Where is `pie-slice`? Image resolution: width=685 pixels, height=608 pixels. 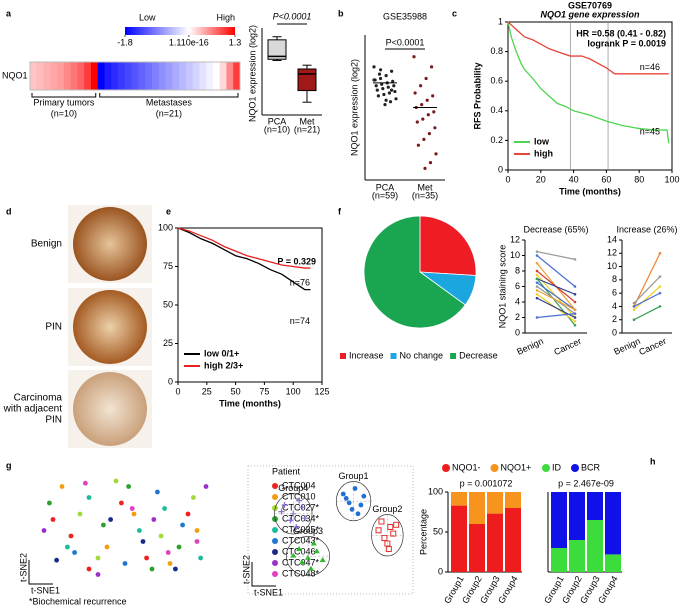 pie-slice is located at coordinates (414, 272).